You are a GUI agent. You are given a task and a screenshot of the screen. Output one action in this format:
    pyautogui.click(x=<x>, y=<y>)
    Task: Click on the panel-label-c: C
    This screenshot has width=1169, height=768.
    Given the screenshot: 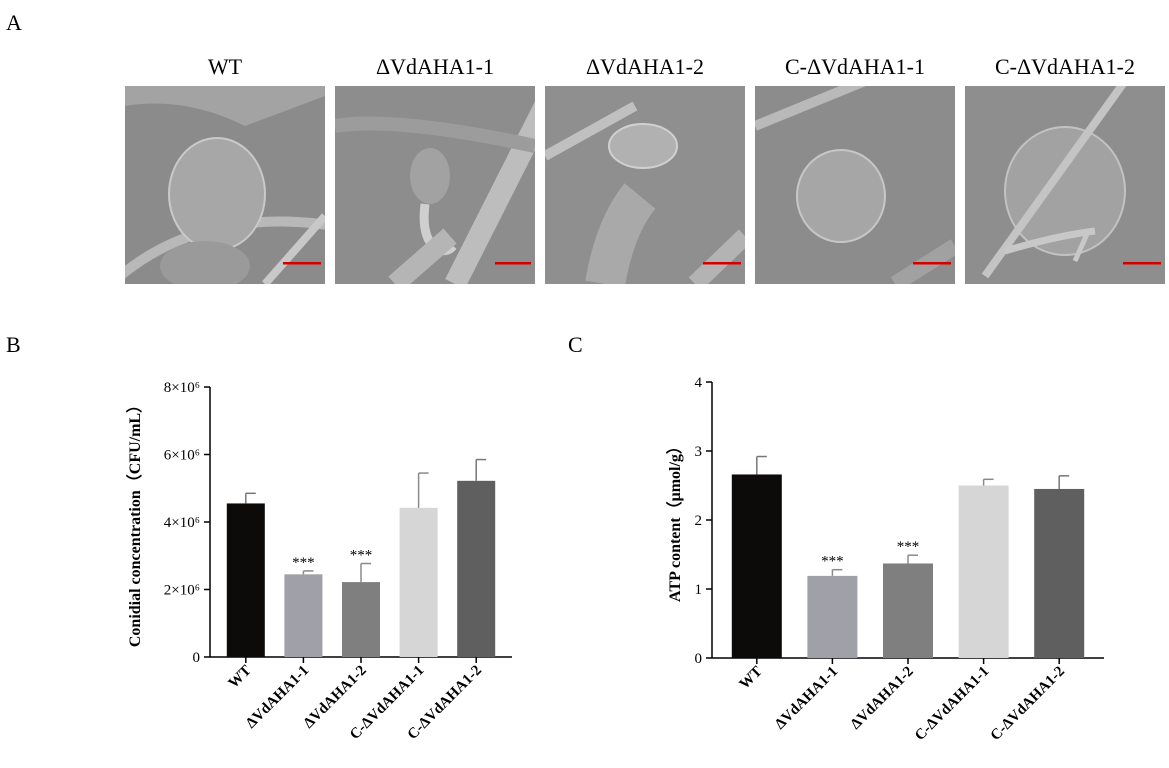 What is the action you would take?
    pyautogui.click(x=575, y=344)
    